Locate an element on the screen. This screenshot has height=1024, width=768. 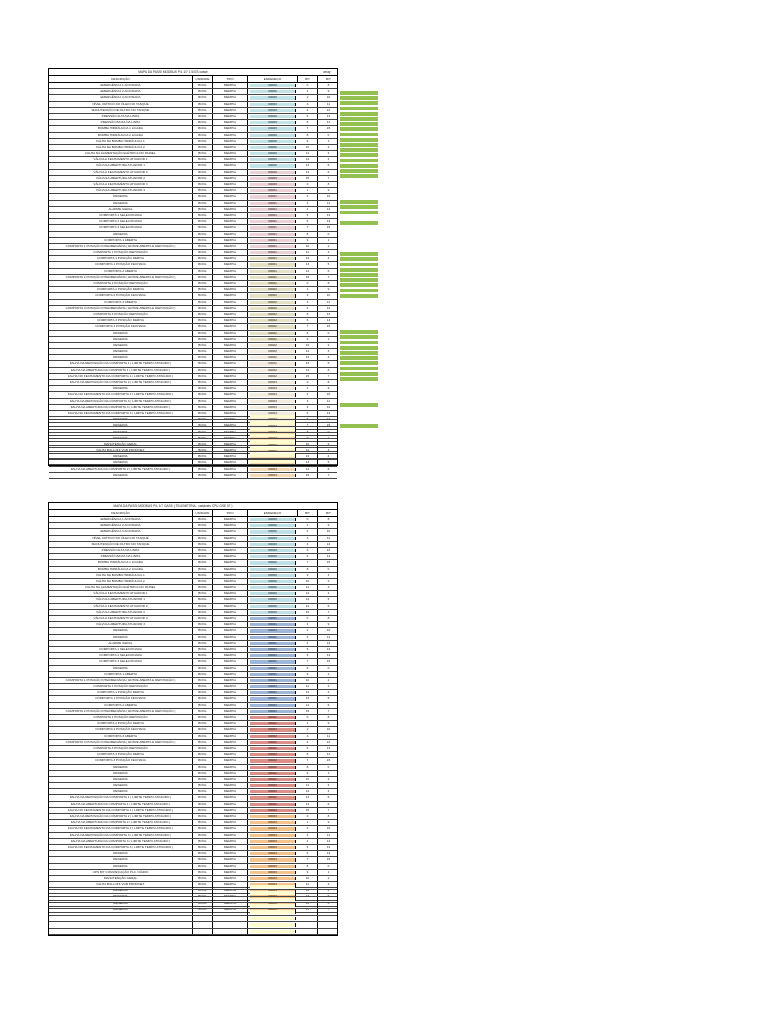
bit-alt-cell: 5 is located at coordinates (328, 599).